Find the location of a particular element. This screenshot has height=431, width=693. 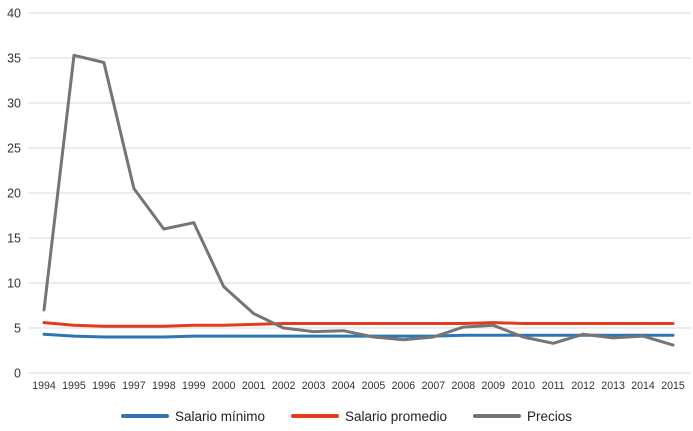

x-tick-label: 1997 is located at coordinates (134, 386).